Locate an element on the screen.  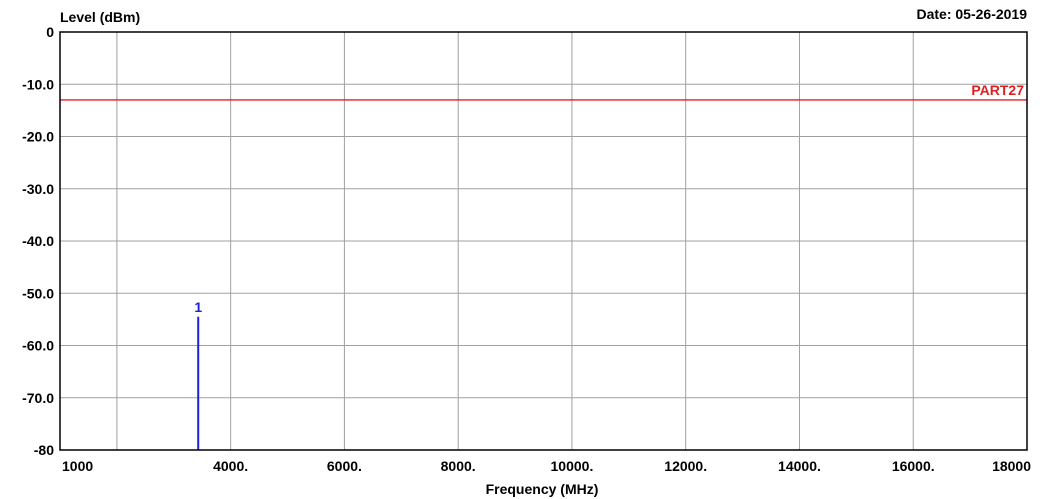
y-tick-labels: 0 -10.0 -20.0 -30.0 -40.0 -50.0 -60.0 -70.0 -80 is located at coordinates (38, 241).